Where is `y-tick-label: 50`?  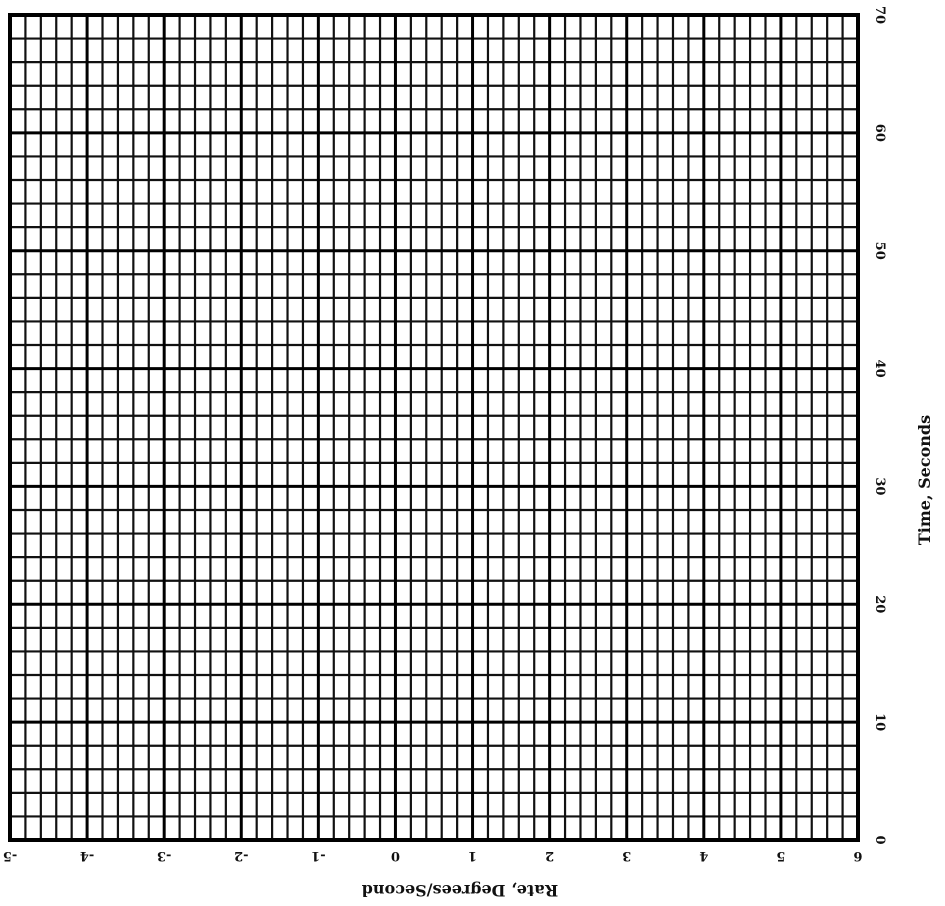
y-tick-label: 50 is located at coordinates (879, 251).